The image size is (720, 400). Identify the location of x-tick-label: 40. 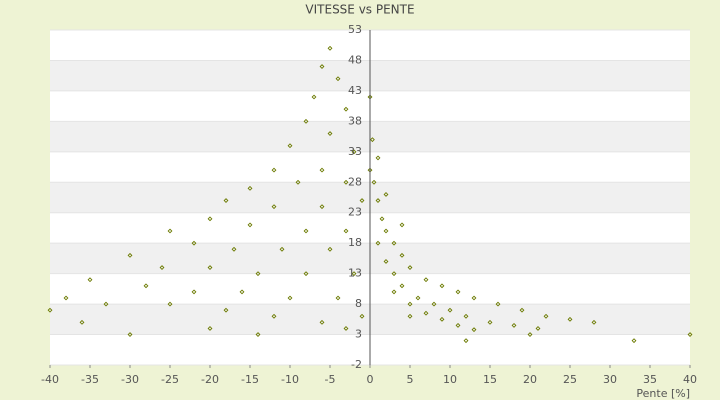
(690, 379).